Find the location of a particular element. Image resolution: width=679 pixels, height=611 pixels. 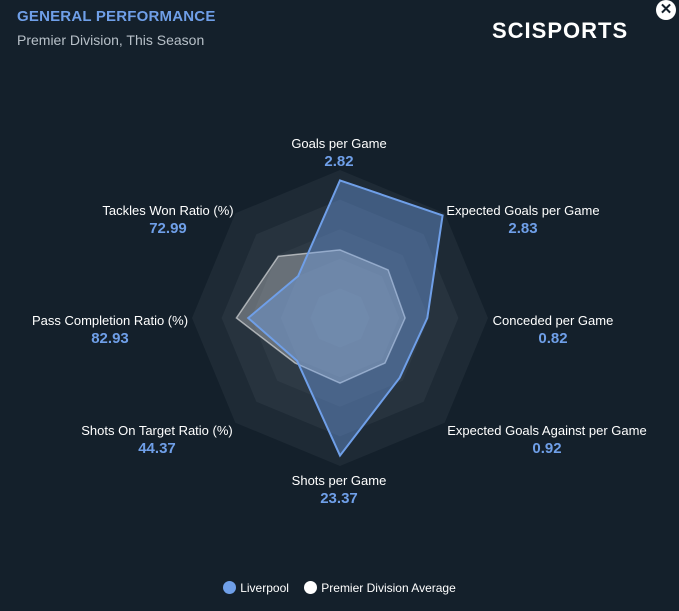

legend-item-liverpool: Liverpool is located at coordinates (256, 588).